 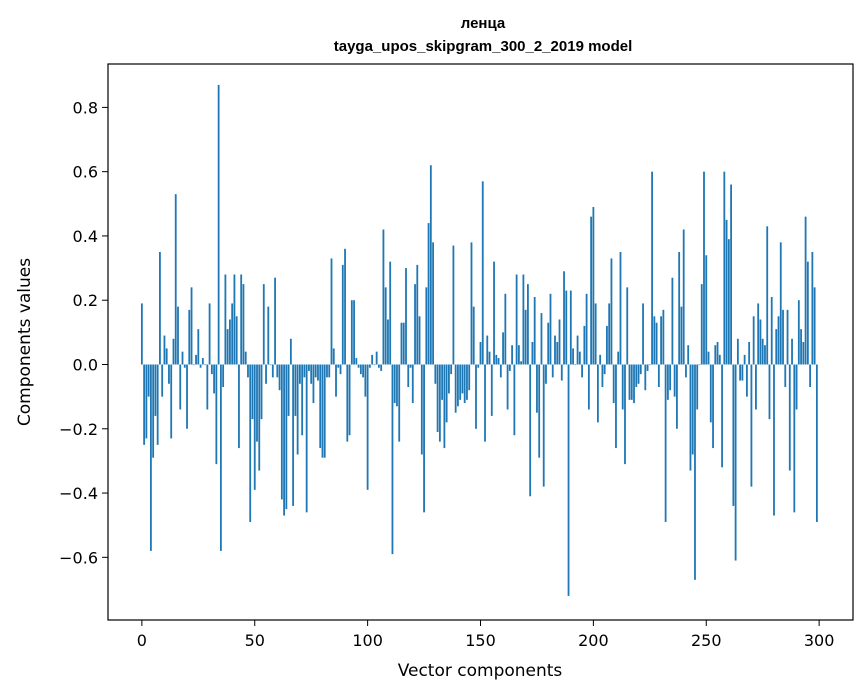 What do you see at coordinates (85, 364) in the screenshot?
I see `y-tick-label-3: 0.0` at bounding box center [85, 364].